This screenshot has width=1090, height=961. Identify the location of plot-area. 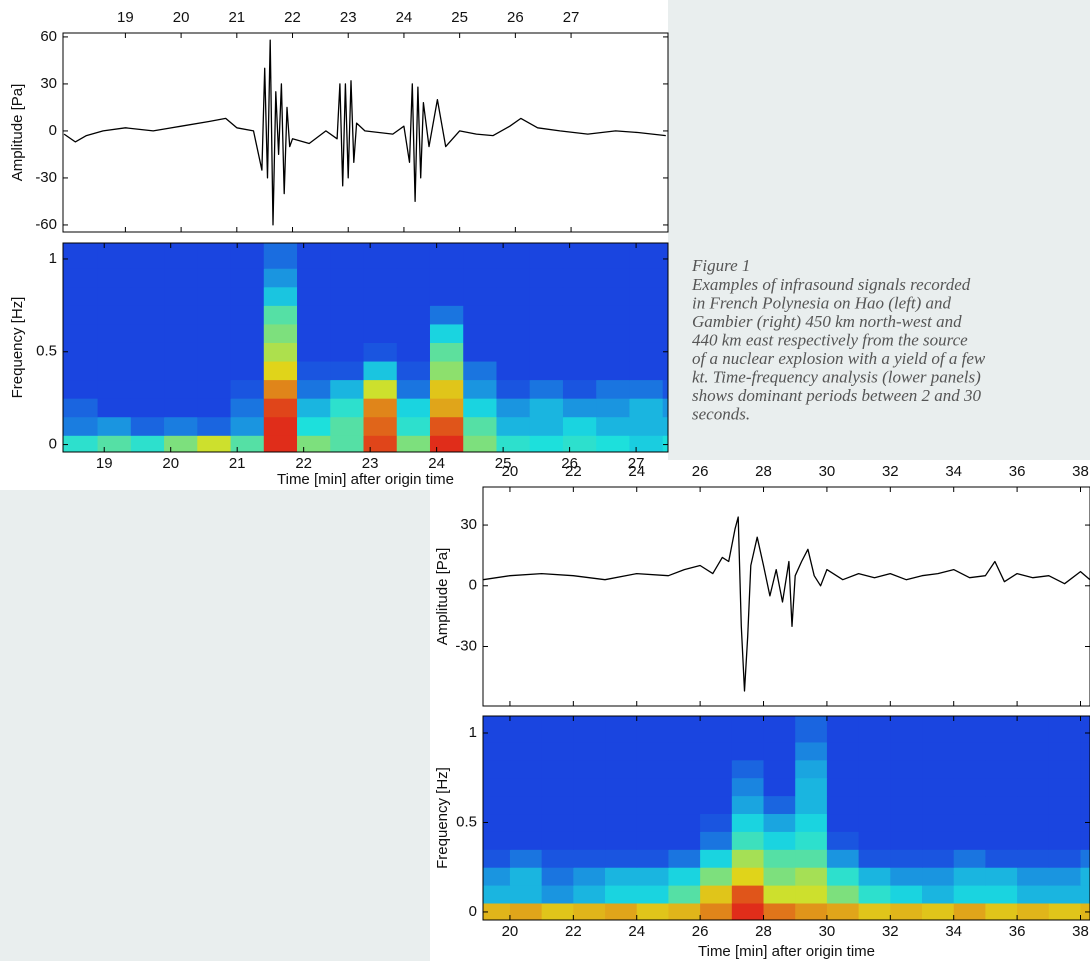
(786, 596).